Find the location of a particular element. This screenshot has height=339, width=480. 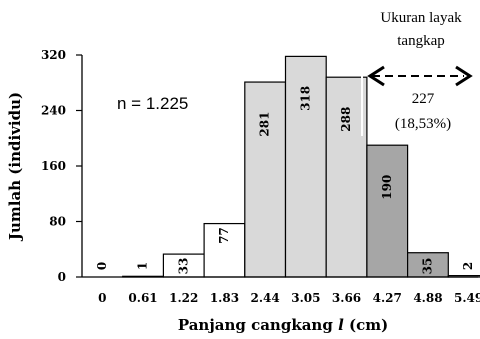

x-tick-label-2.44: 2.44 is located at coordinates (265, 298).